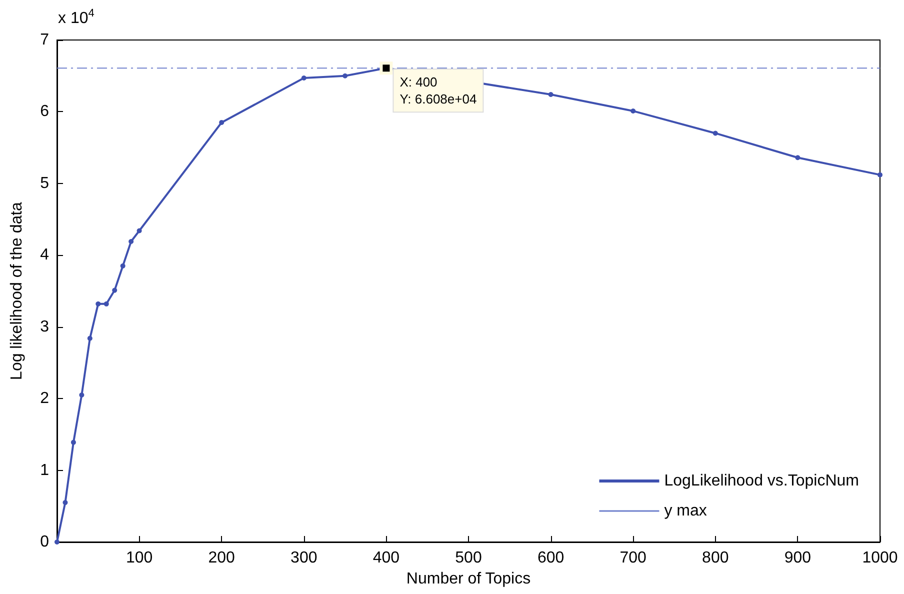  What do you see at coordinates (17, 291) in the screenshot?
I see `y-axis-title: Log likelihood of the data` at bounding box center [17, 291].